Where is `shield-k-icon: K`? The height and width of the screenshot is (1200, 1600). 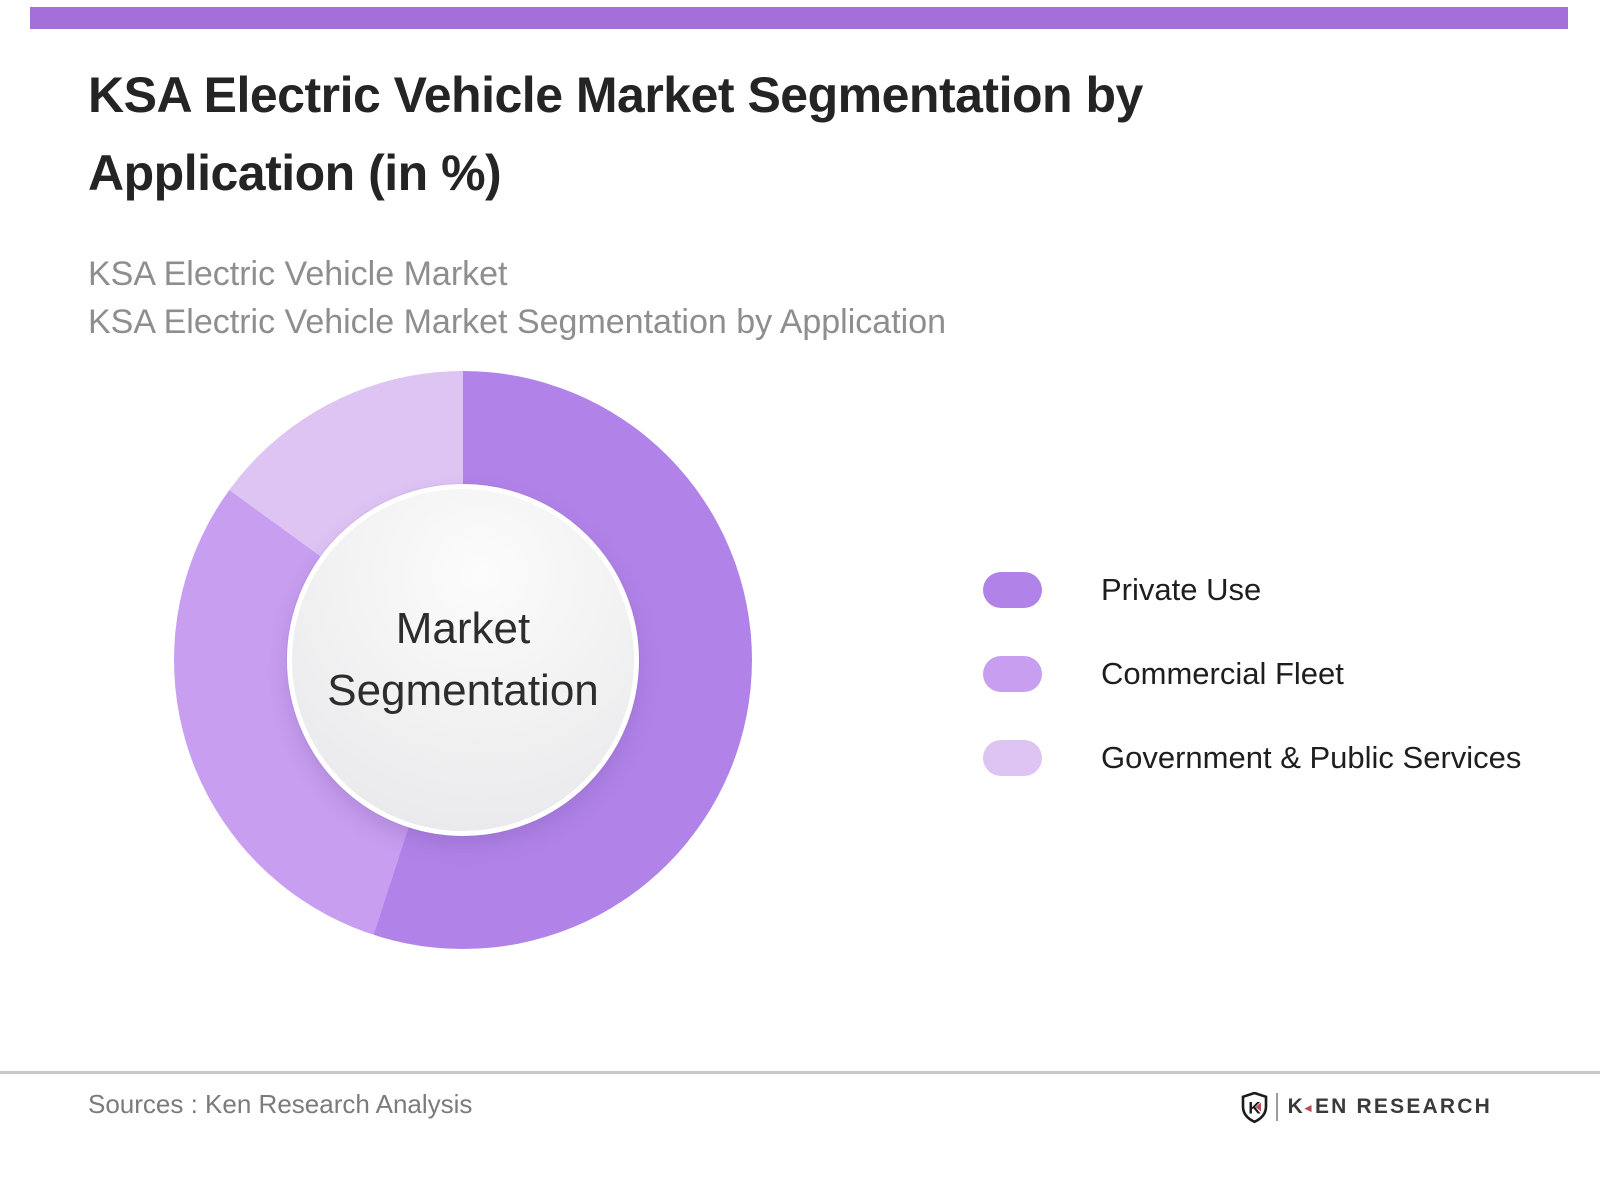 shield-k-icon: K is located at coordinates (1254, 1107).